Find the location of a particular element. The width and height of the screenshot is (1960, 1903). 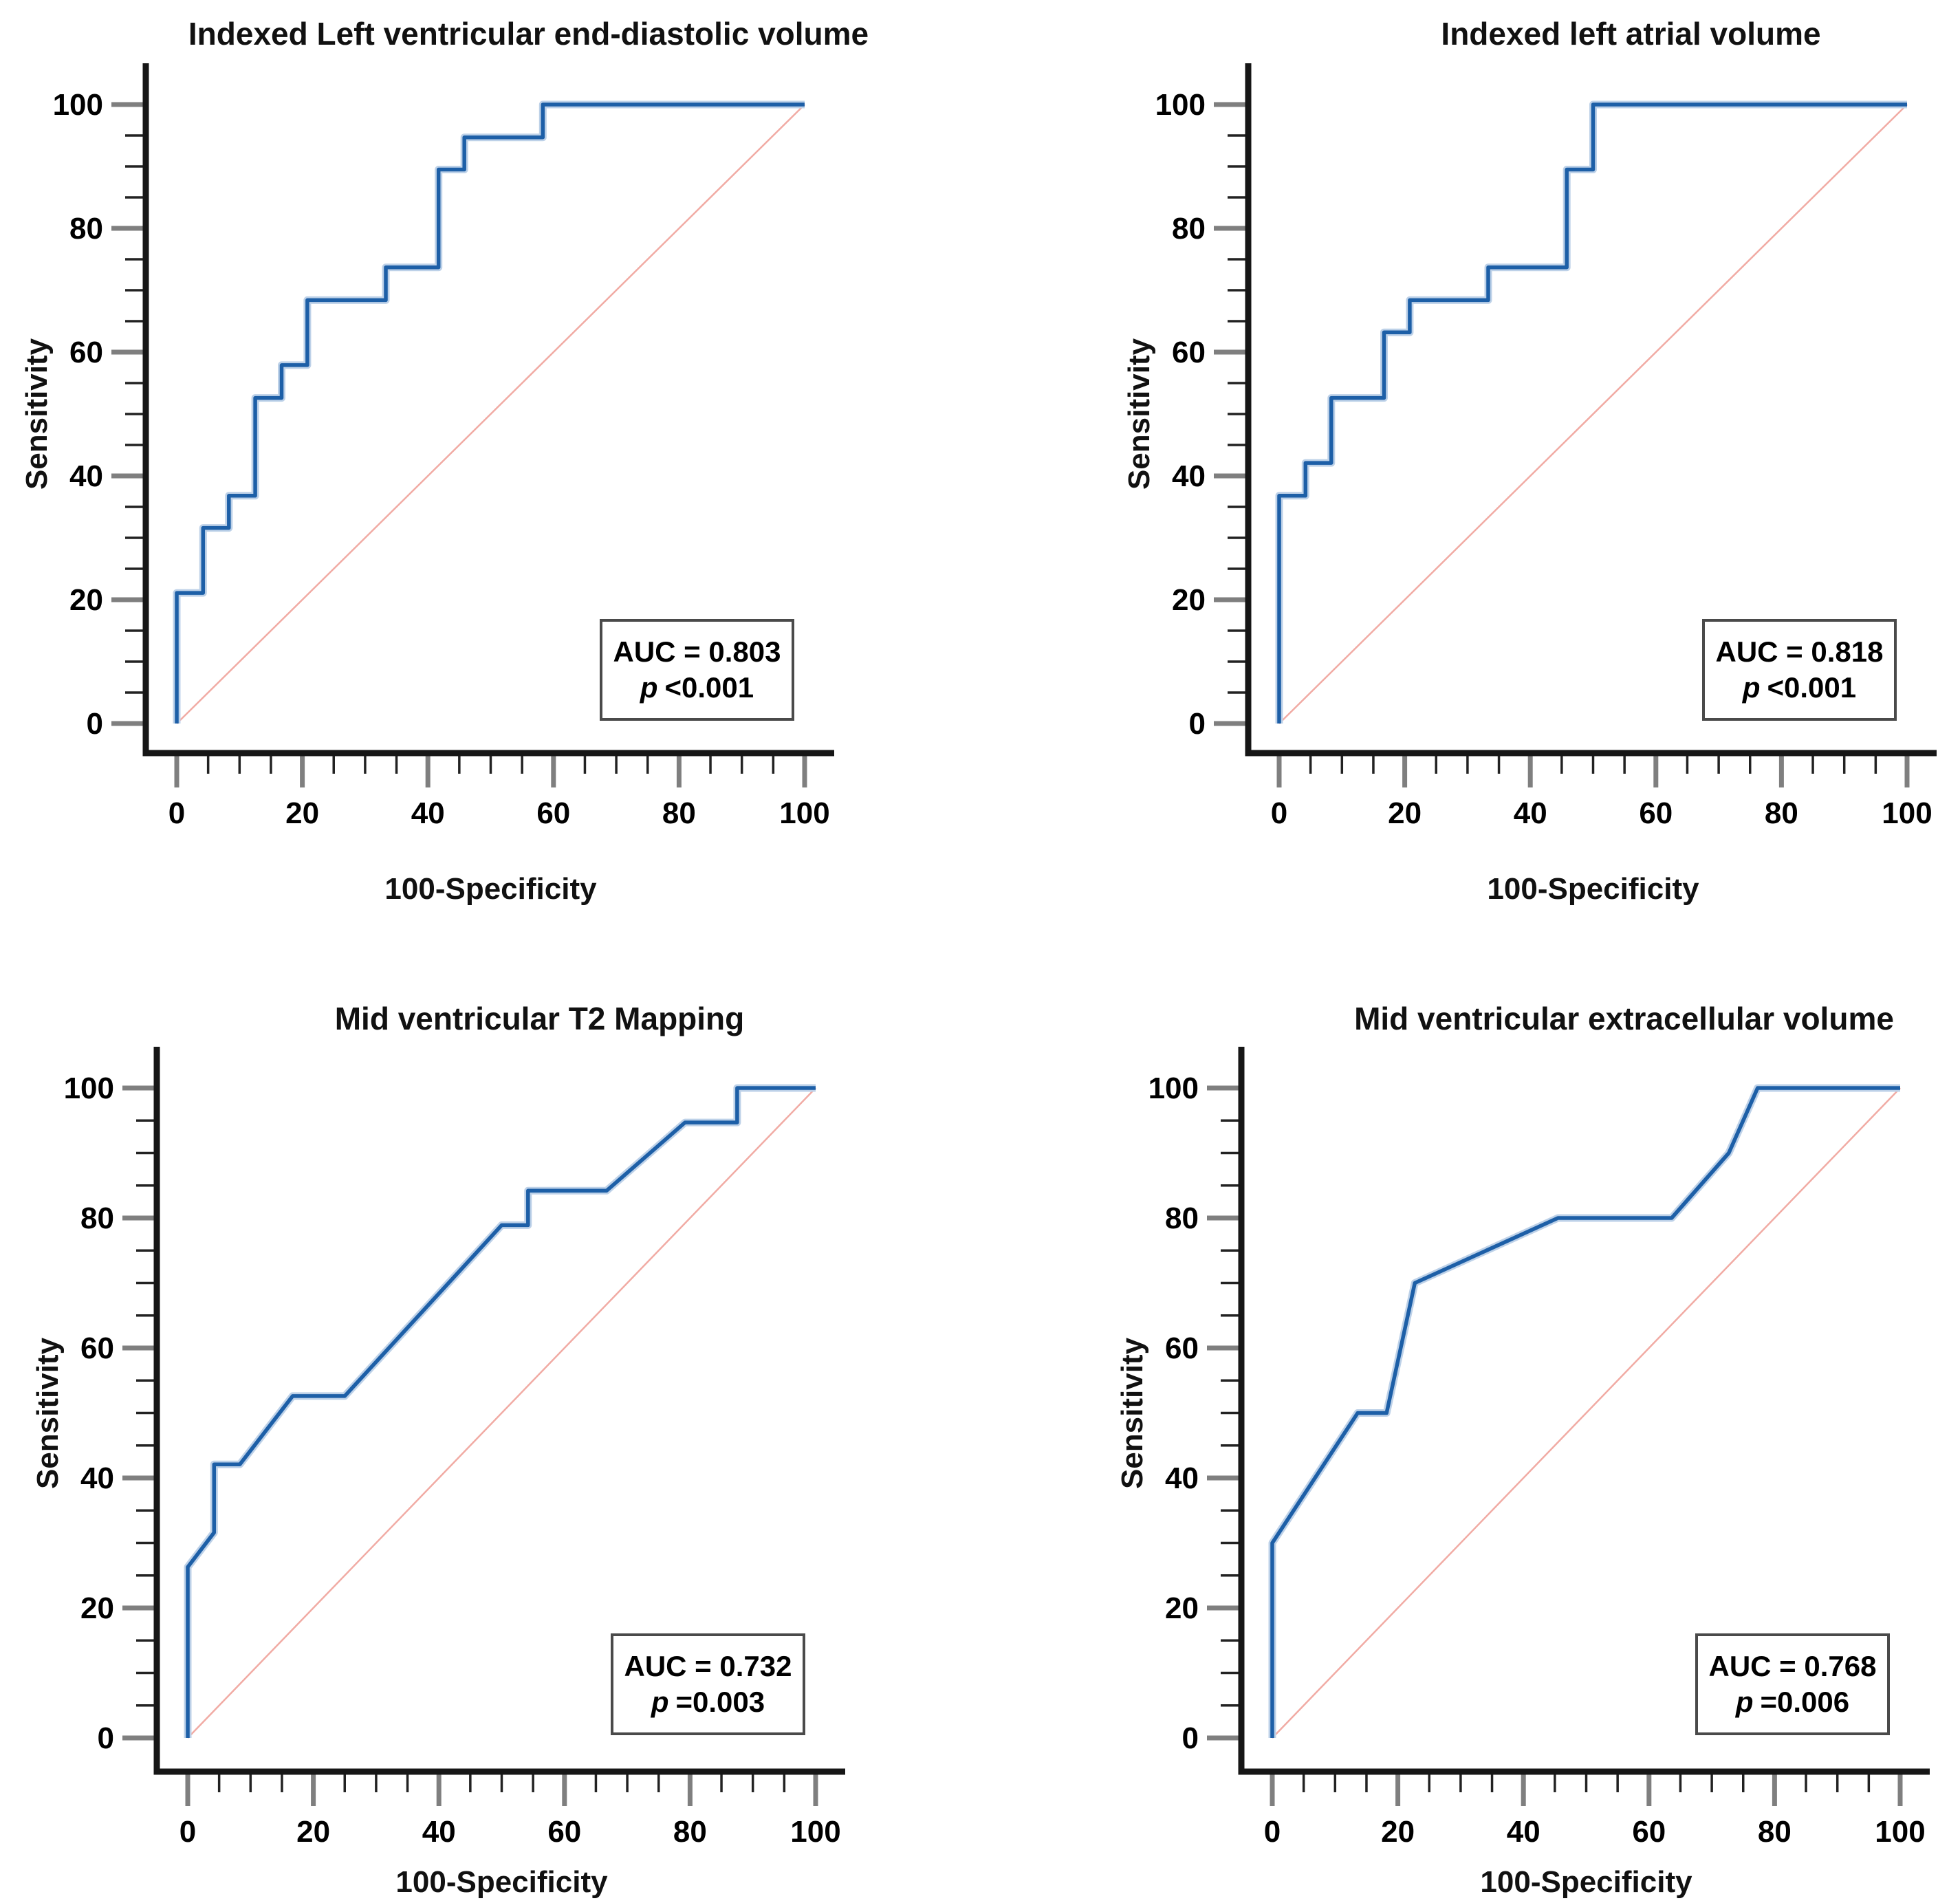

p-value: p =0.006 is located at coordinates (1792, 1702).